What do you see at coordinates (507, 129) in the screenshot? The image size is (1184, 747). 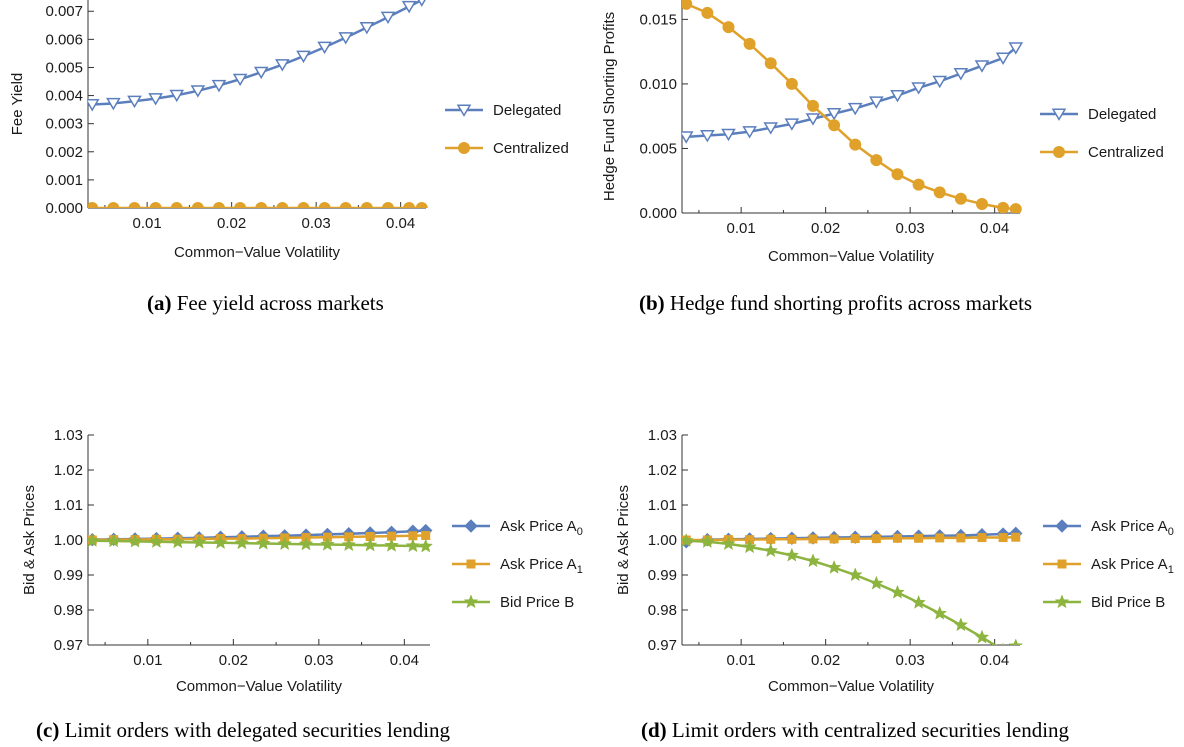 I see `legend: Delegated Centralized` at bounding box center [507, 129].